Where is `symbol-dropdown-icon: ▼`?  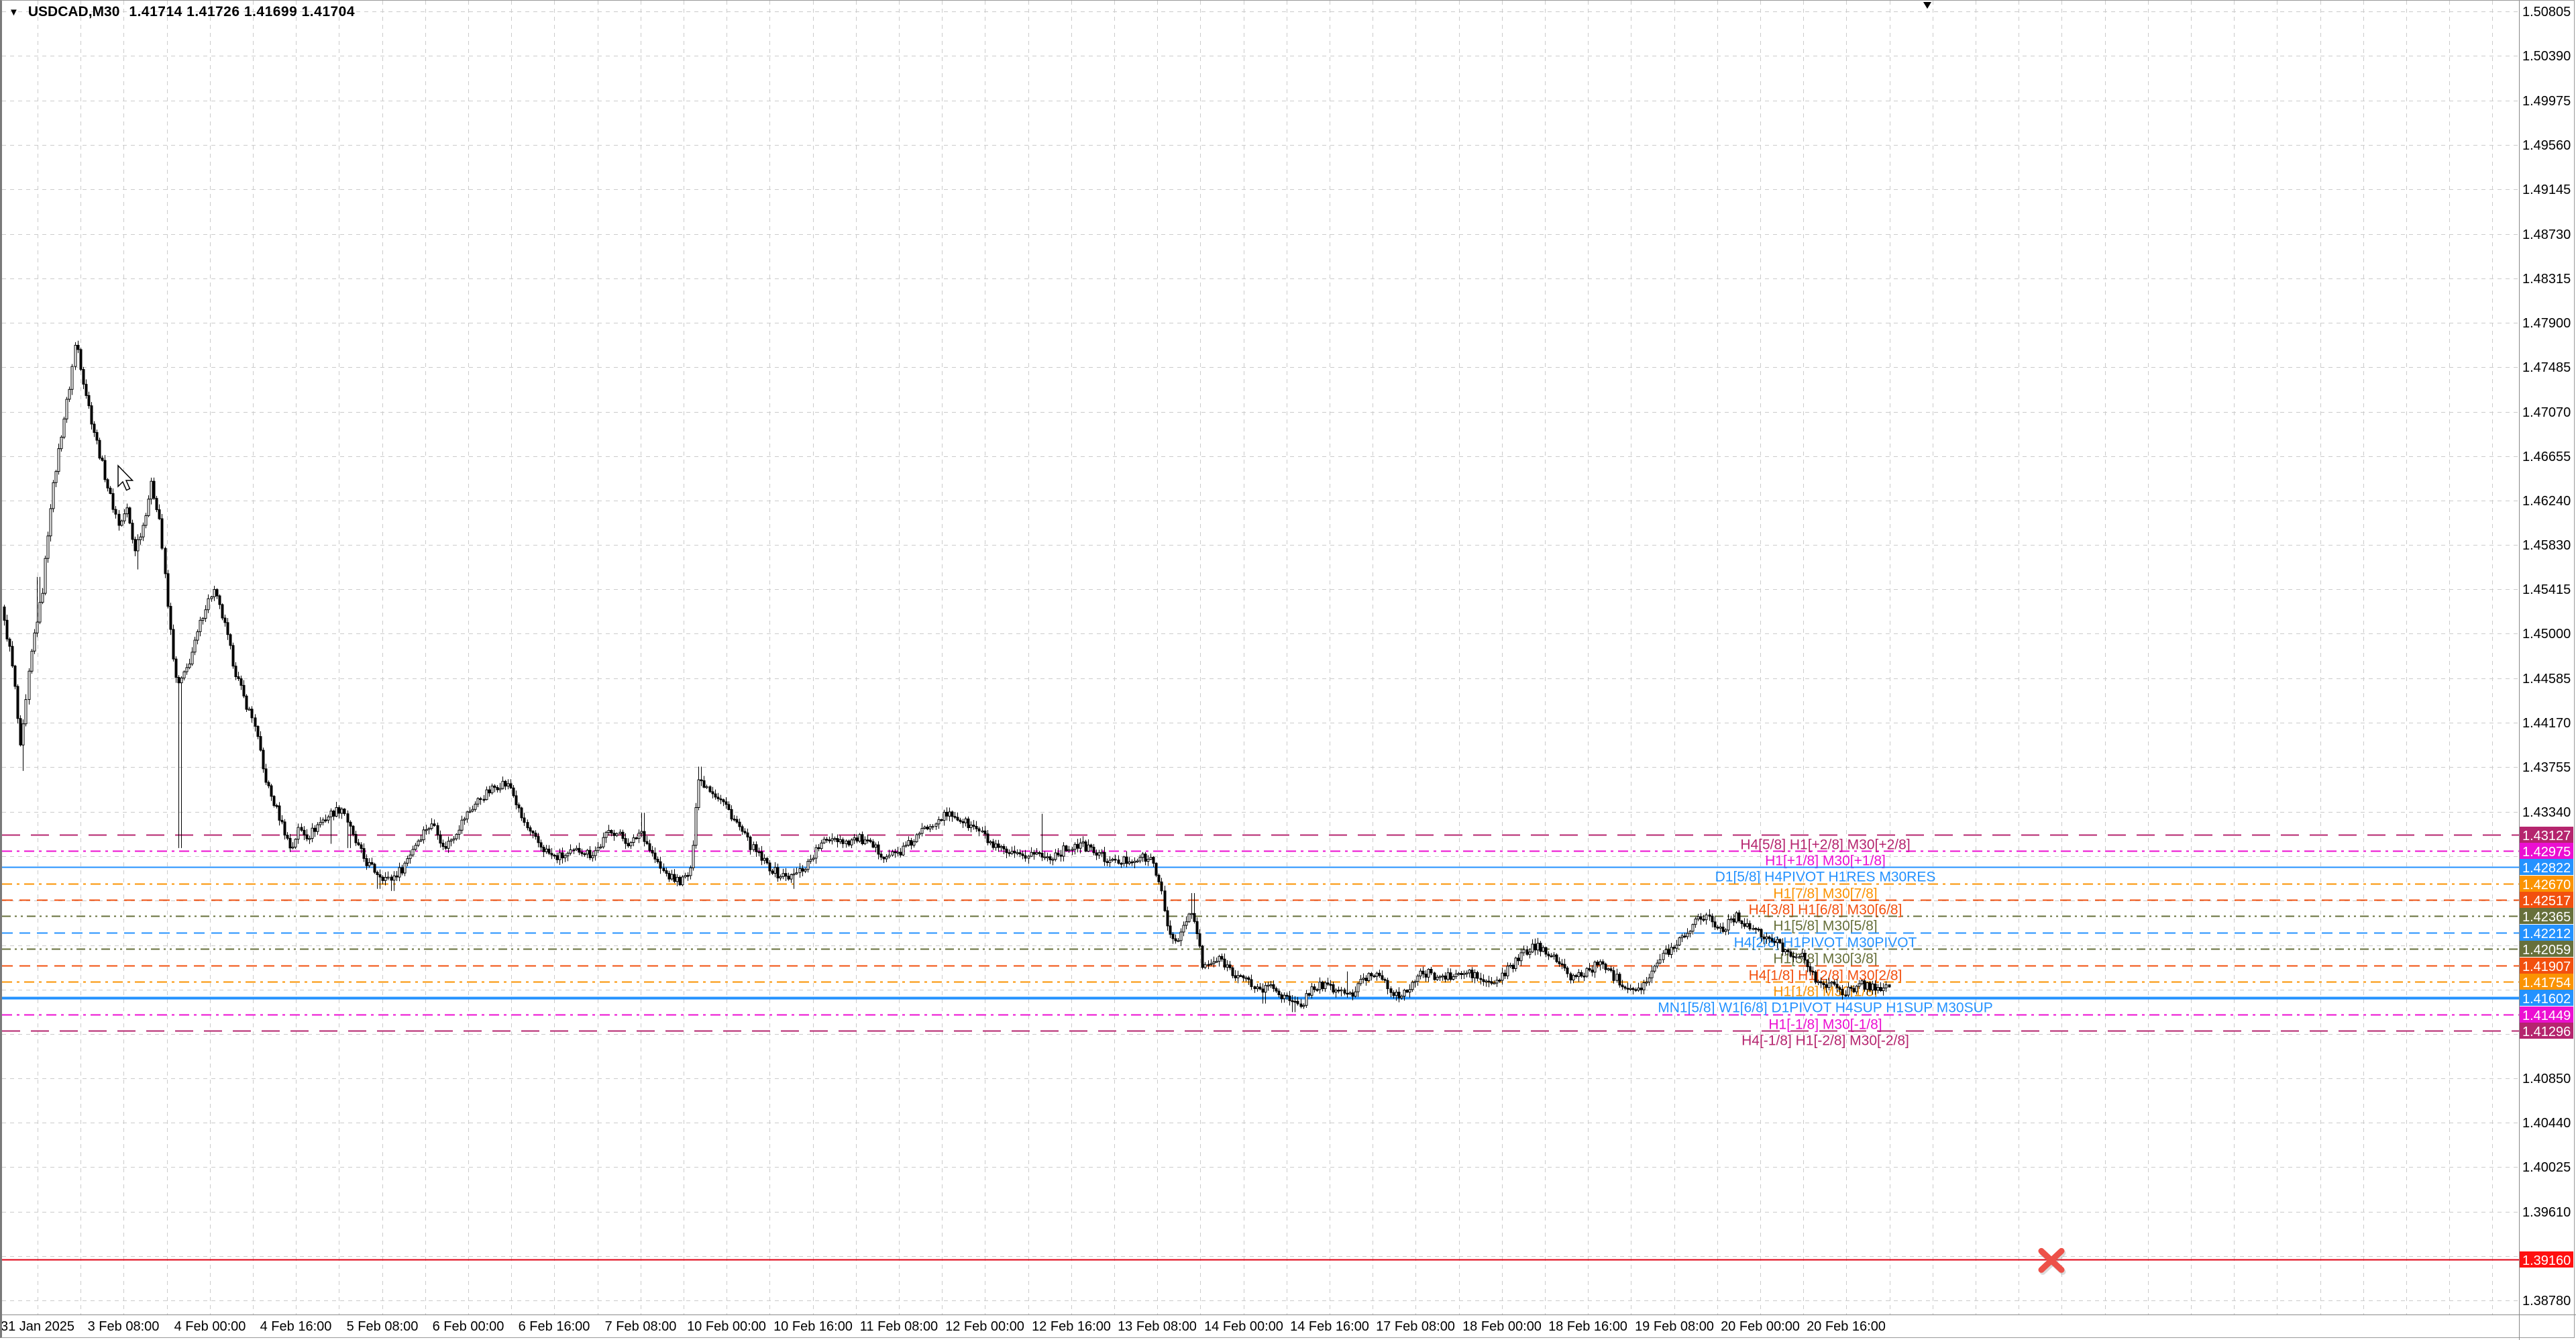
symbol-dropdown-icon: ▼ is located at coordinates (14, 12).